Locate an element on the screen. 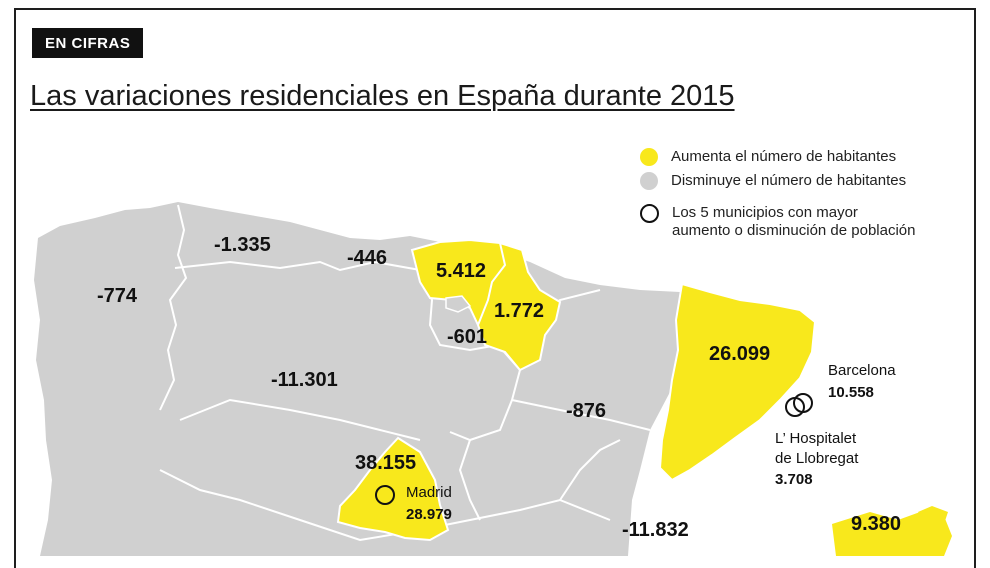  region-label-castilla-leon: -11.301 is located at coordinates (304, 380).